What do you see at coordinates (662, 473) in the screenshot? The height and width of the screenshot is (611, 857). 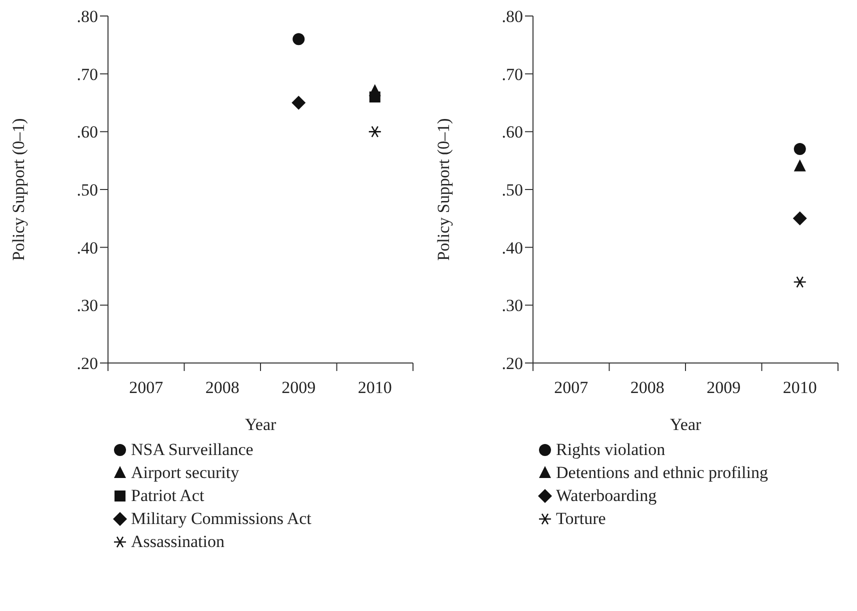 I see `legend-label: Detentions and ethnic profiling` at bounding box center [662, 473].